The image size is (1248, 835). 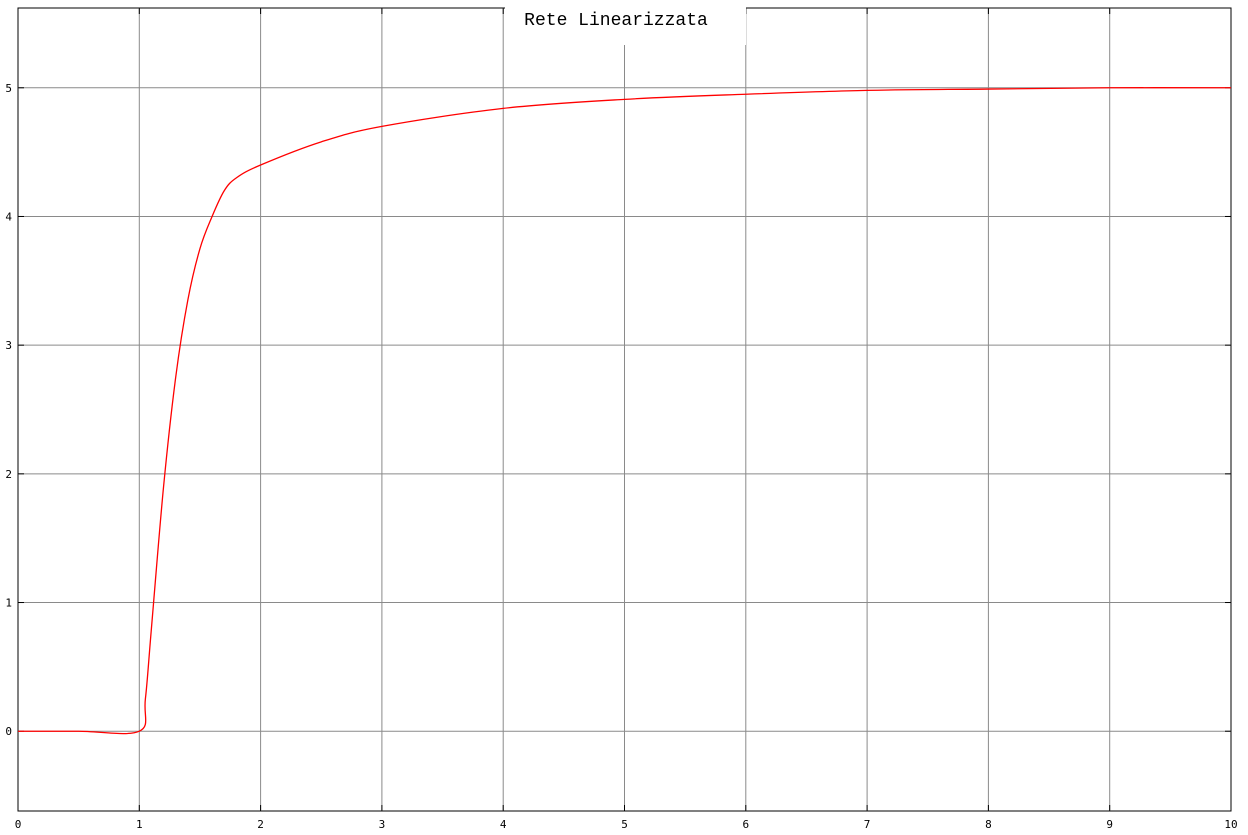 What do you see at coordinates (139, 824) in the screenshot?
I see `x-tick-label: 1` at bounding box center [139, 824].